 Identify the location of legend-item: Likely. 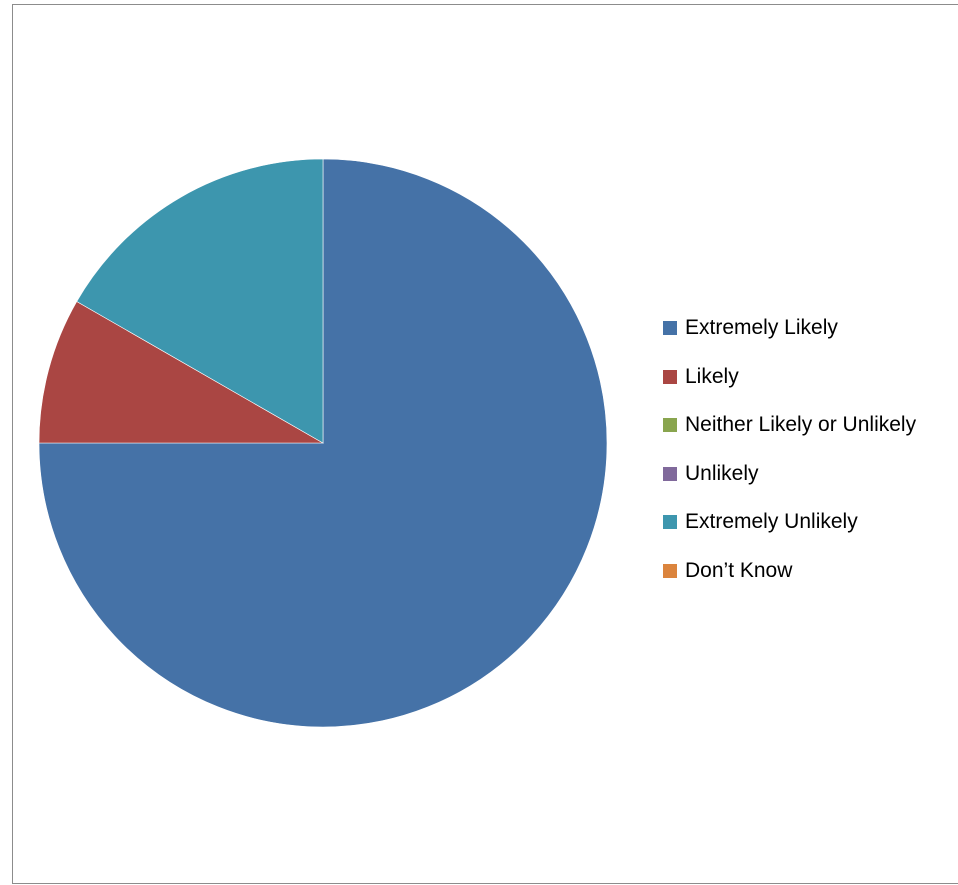
(789, 386).